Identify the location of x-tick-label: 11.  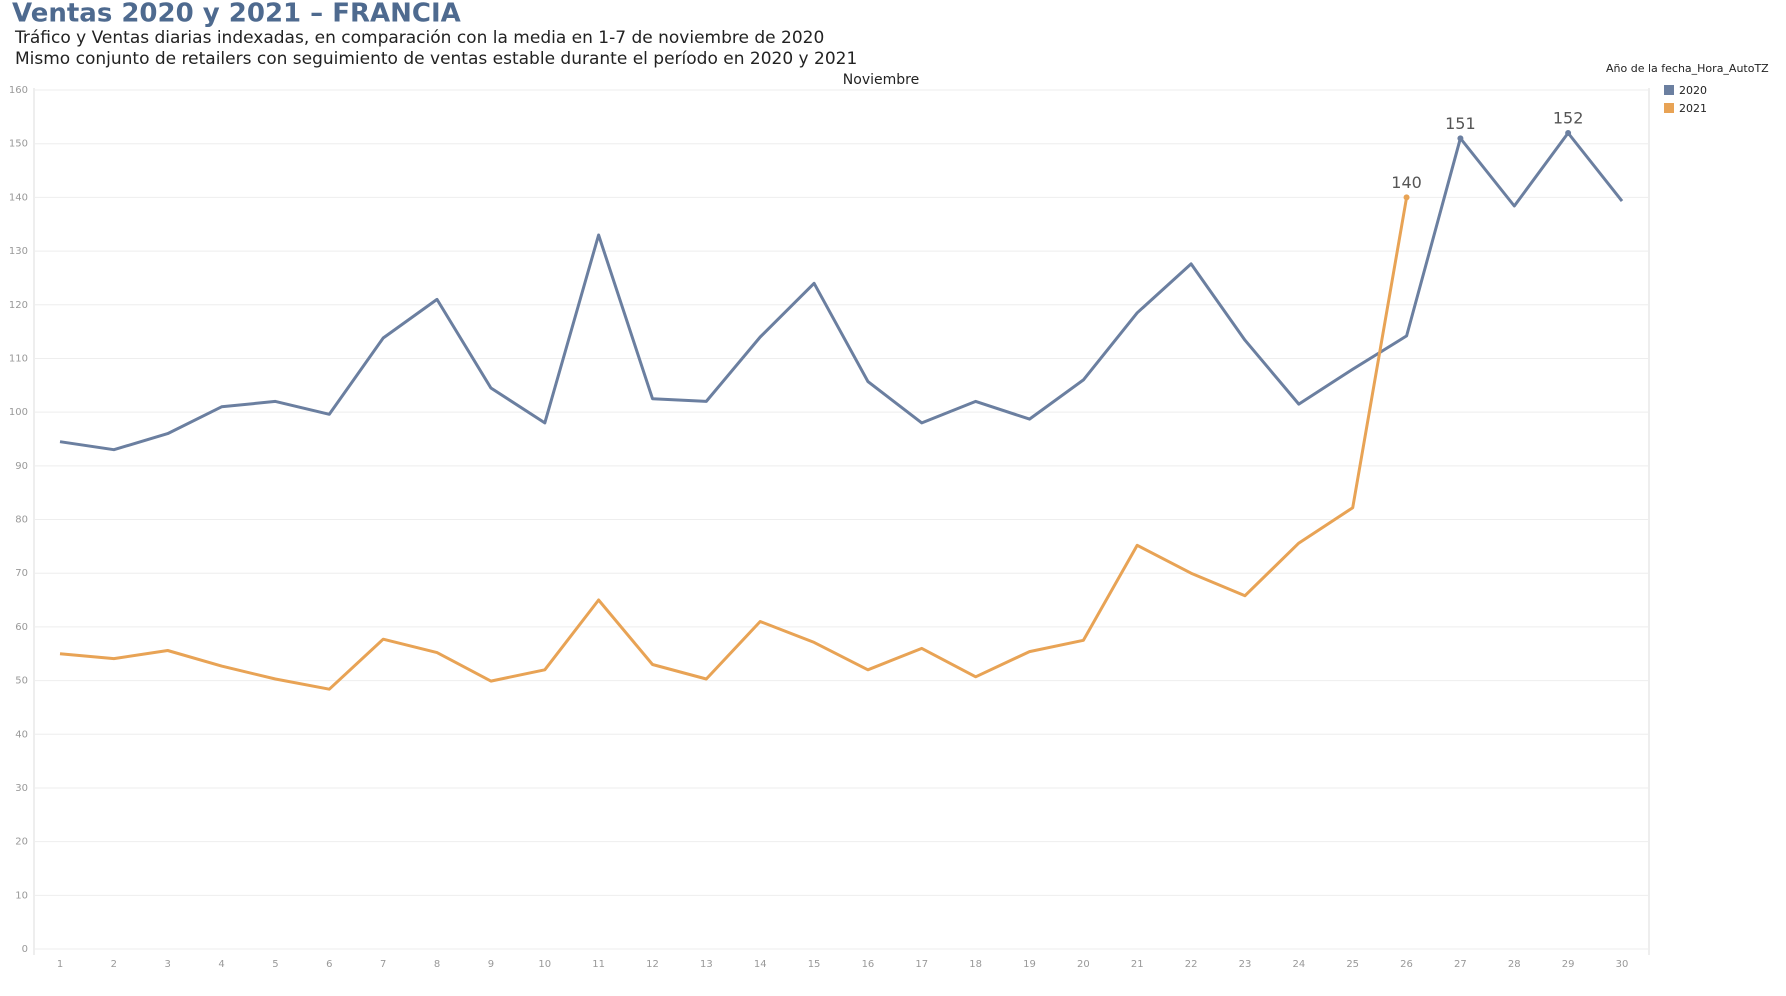
(598, 964).